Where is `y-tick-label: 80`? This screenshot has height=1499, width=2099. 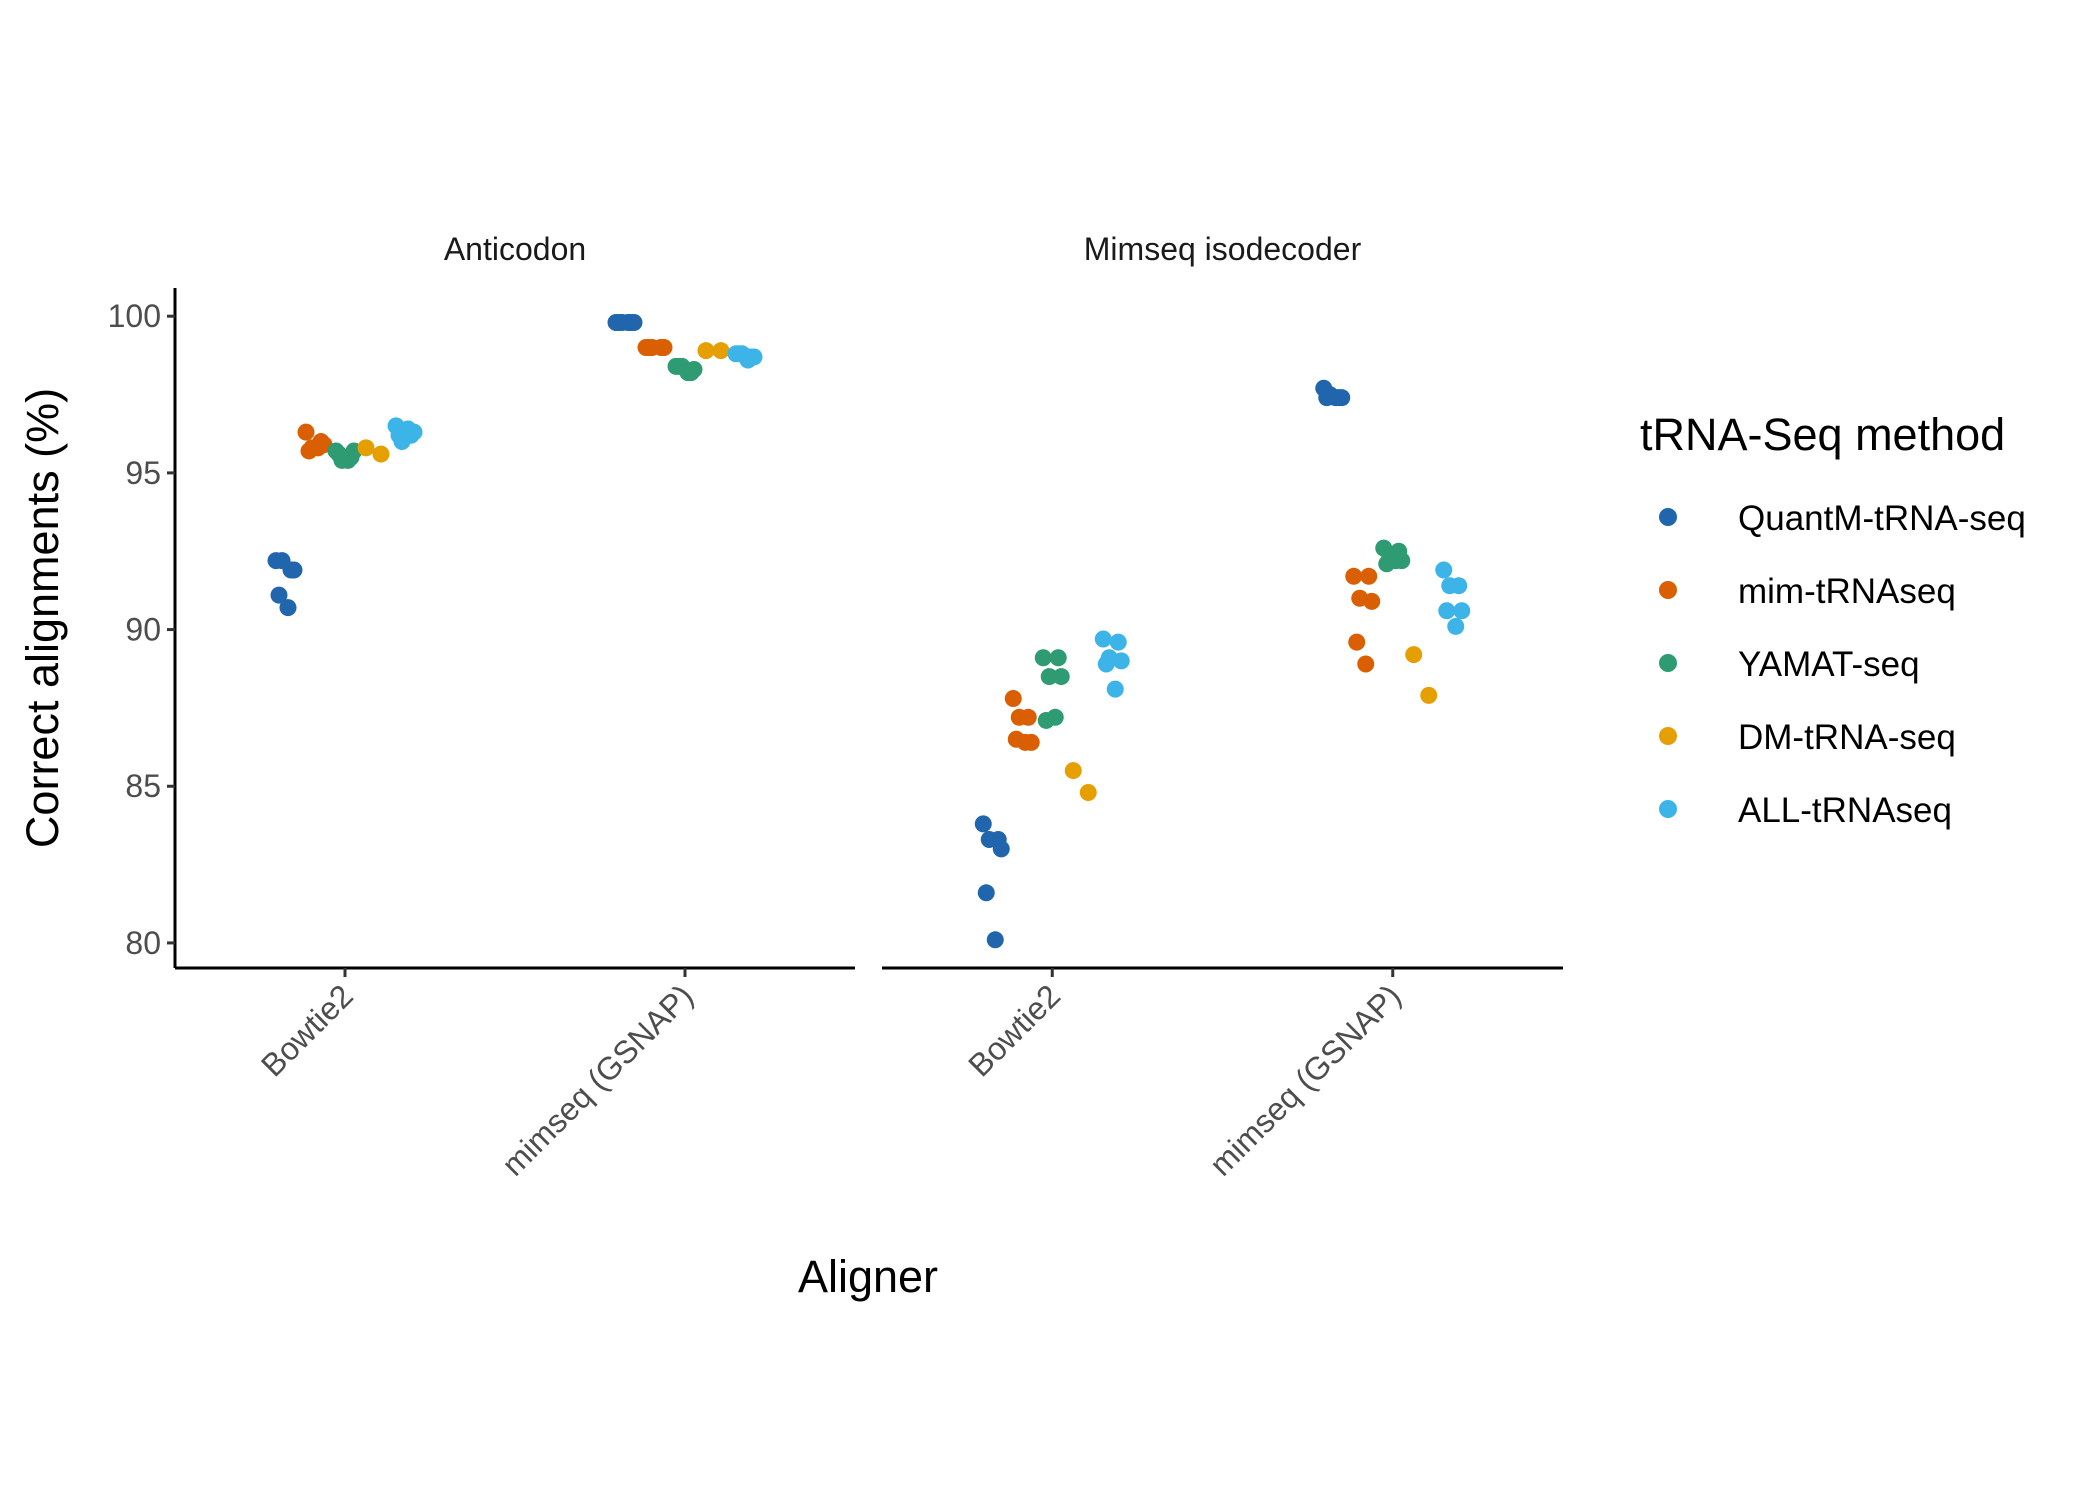
y-tick-label: 80 is located at coordinates (143, 943).